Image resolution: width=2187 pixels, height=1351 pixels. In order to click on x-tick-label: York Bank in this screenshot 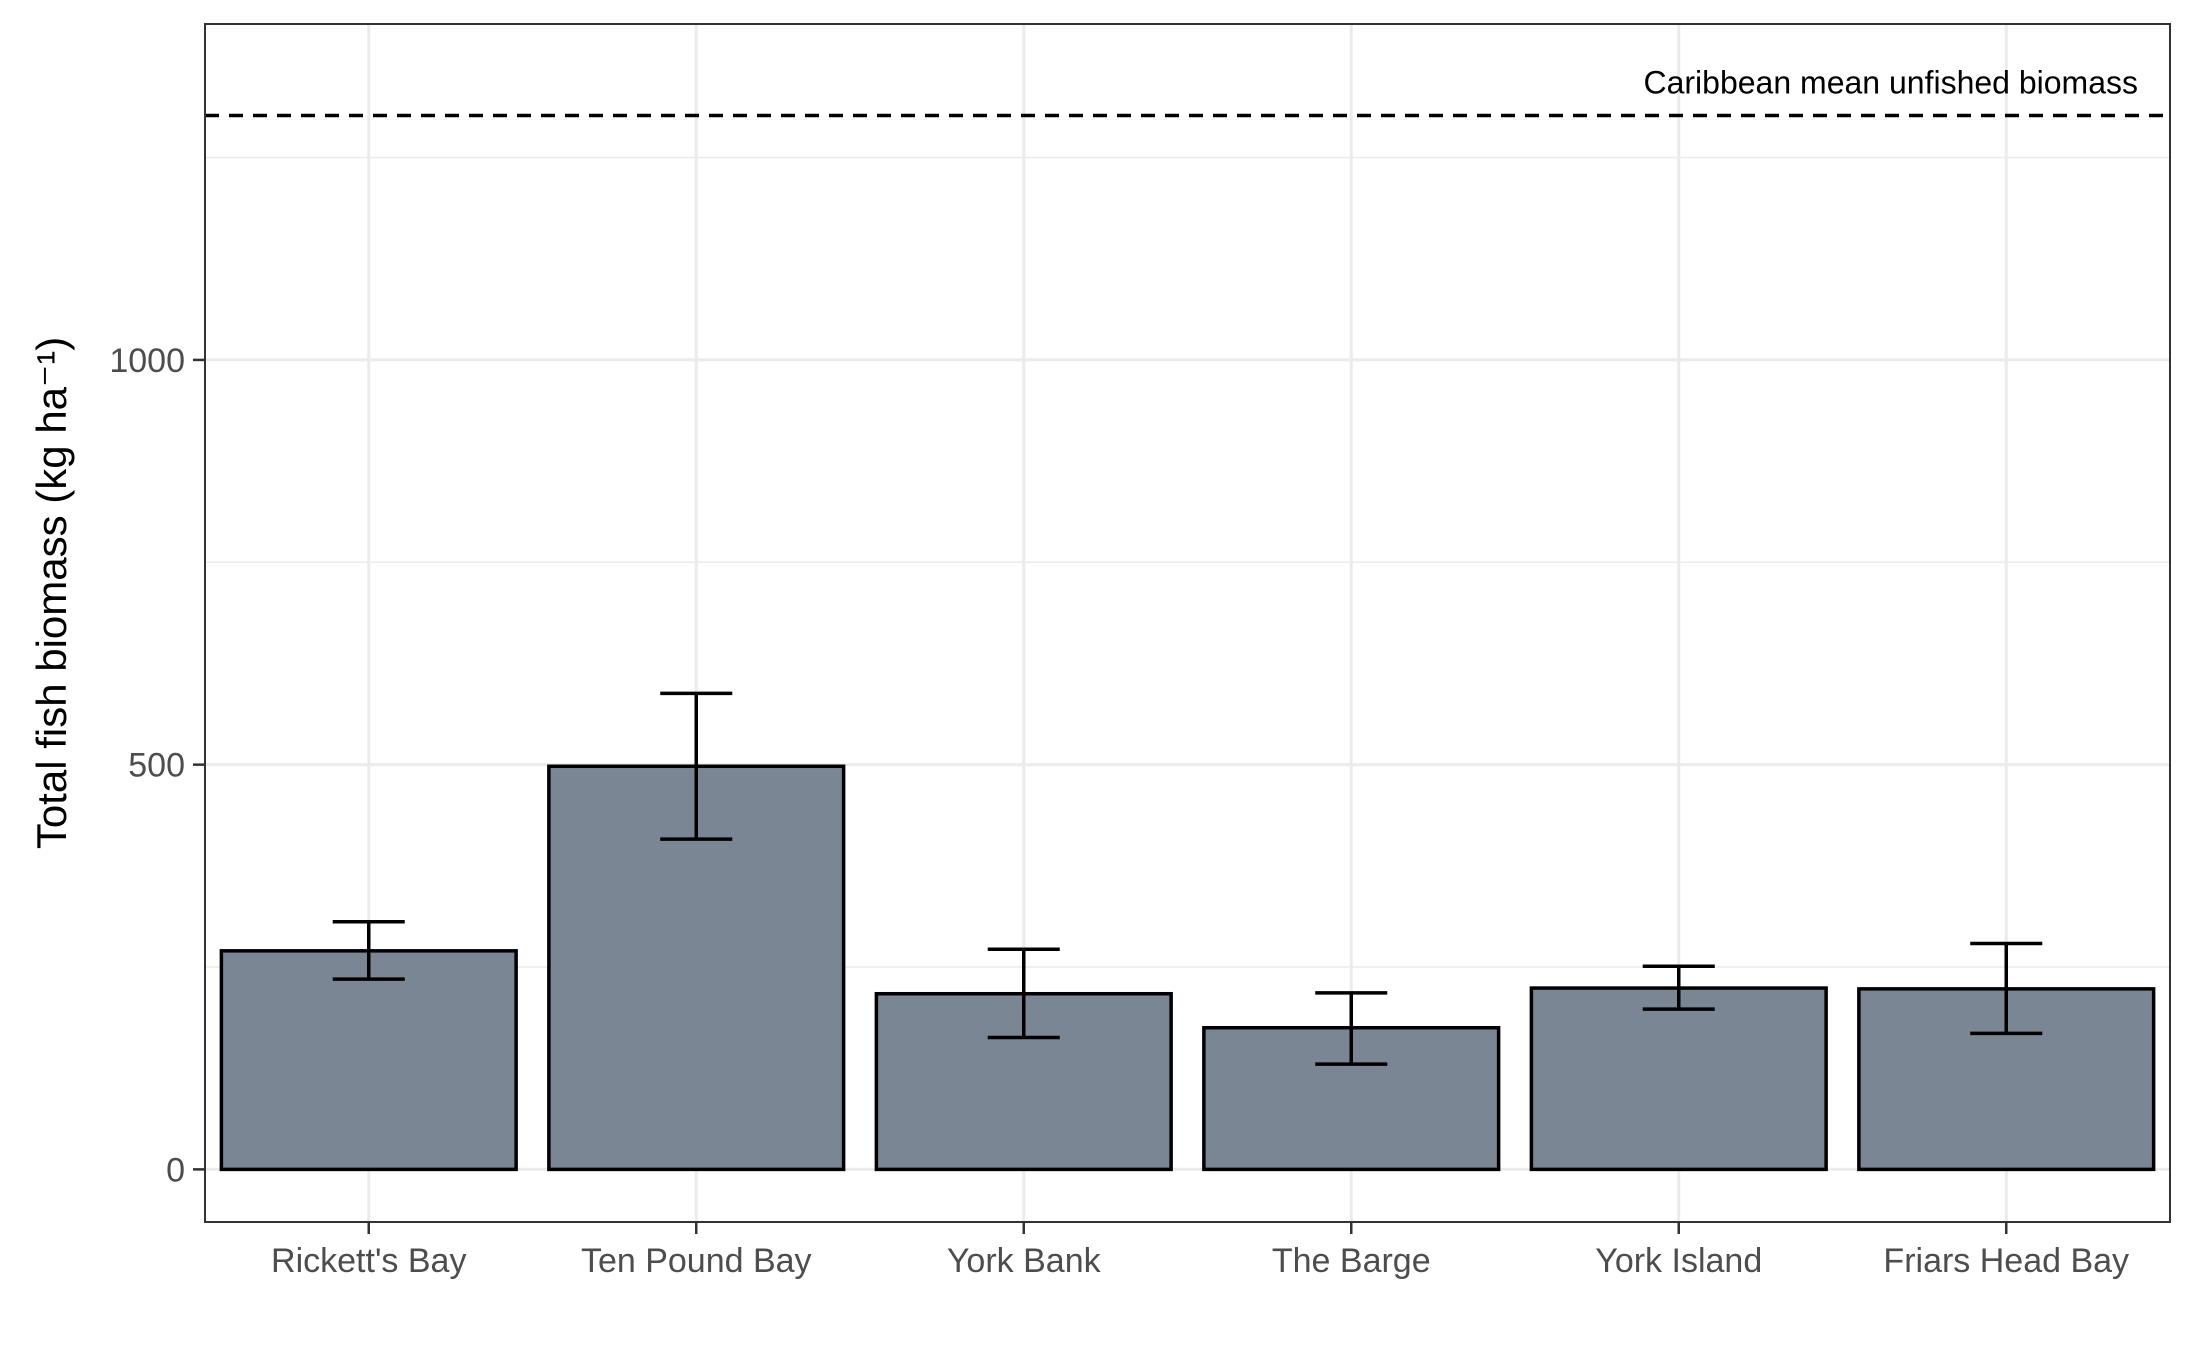, I will do `click(1024, 1261)`.